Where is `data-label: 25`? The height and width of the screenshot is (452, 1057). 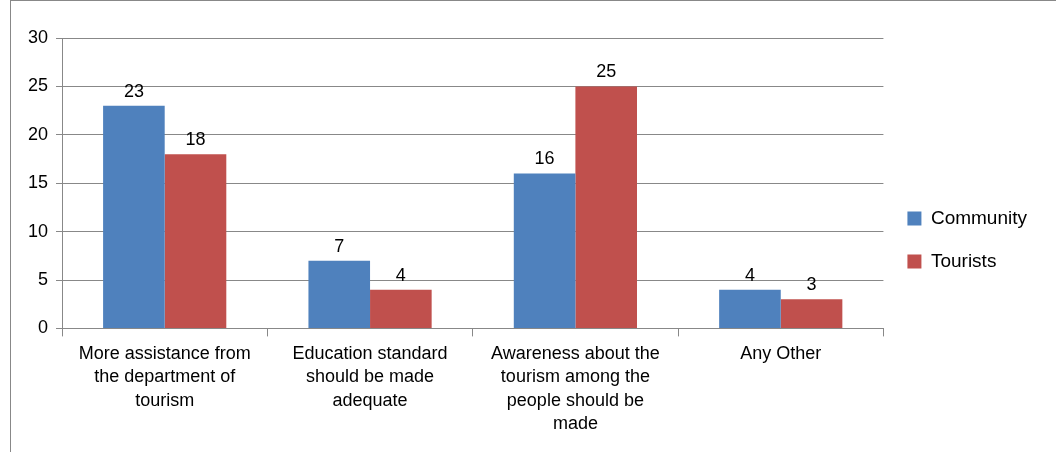 data-label: 25 is located at coordinates (606, 71).